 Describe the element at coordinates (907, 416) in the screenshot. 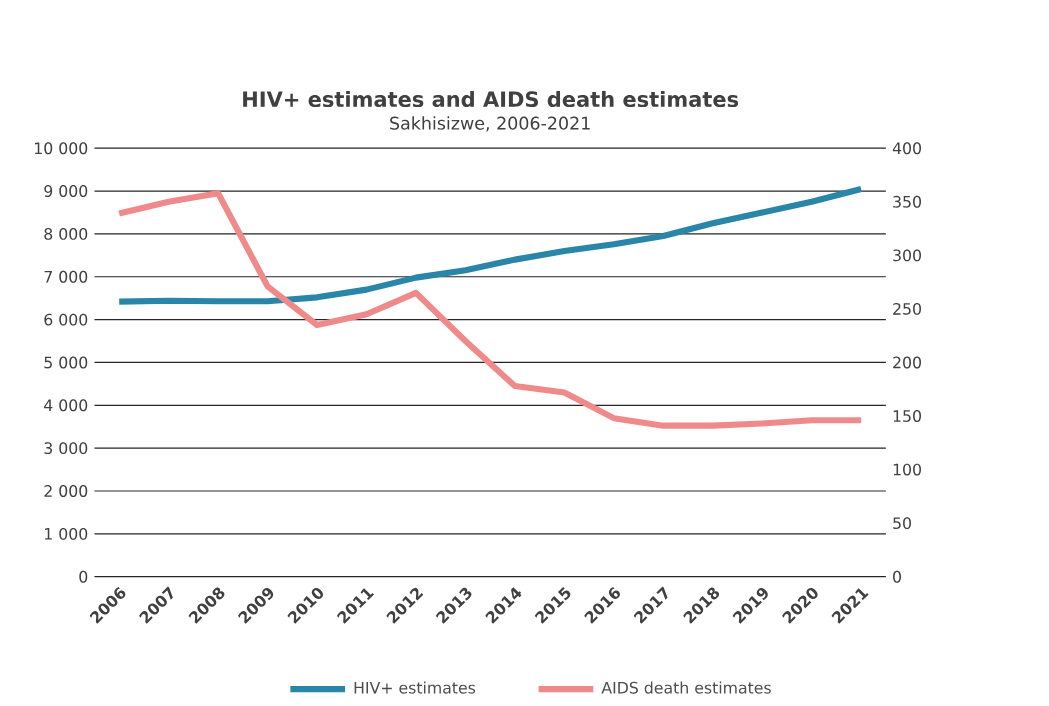

I see `y2-tick-label: 150` at that location.